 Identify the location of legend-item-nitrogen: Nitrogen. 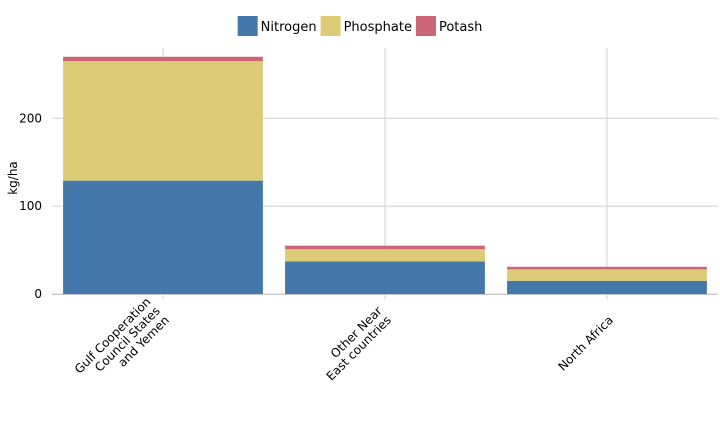
(277, 26).